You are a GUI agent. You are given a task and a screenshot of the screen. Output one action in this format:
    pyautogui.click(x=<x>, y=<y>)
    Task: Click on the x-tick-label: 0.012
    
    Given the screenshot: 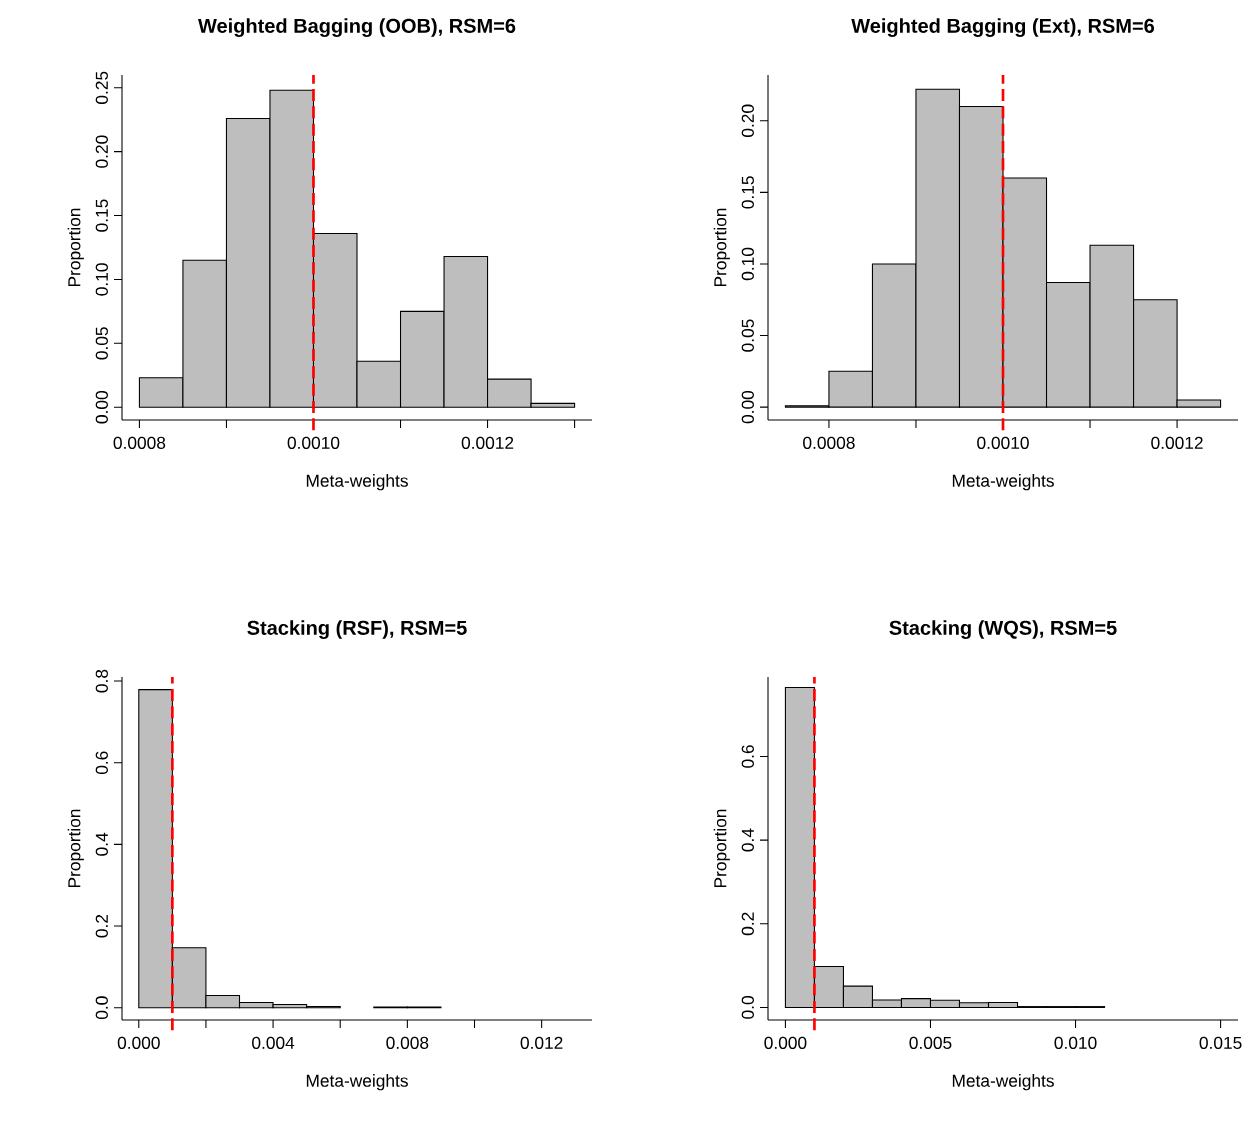 What is the action you would take?
    pyautogui.click(x=541, y=1042)
    